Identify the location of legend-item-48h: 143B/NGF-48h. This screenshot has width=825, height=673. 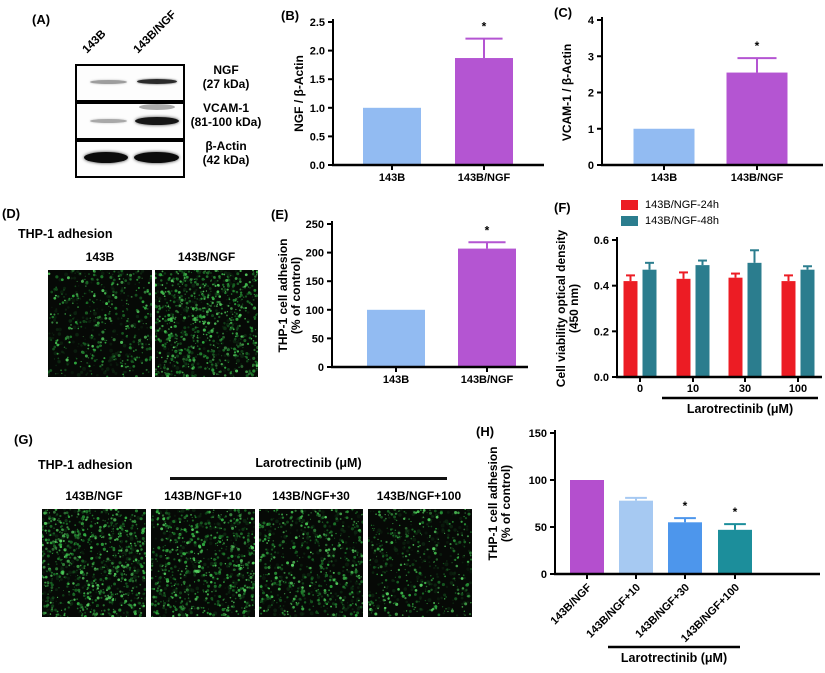
(670, 221).